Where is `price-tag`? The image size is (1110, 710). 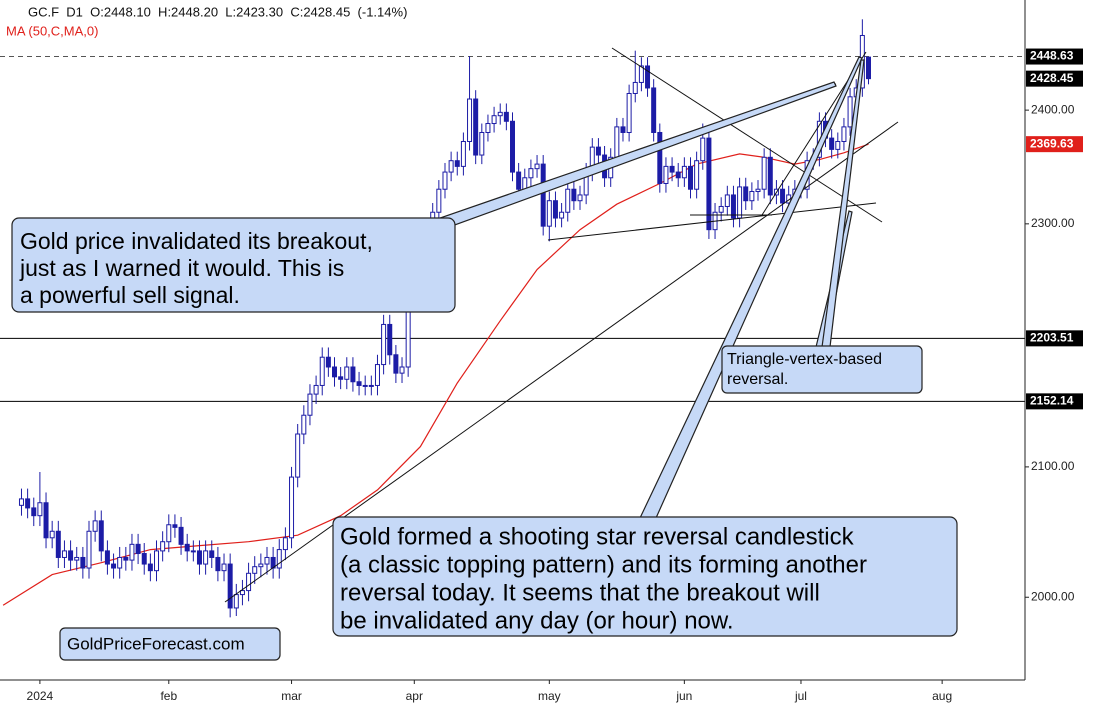 price-tag is located at coordinates (1054, 56).